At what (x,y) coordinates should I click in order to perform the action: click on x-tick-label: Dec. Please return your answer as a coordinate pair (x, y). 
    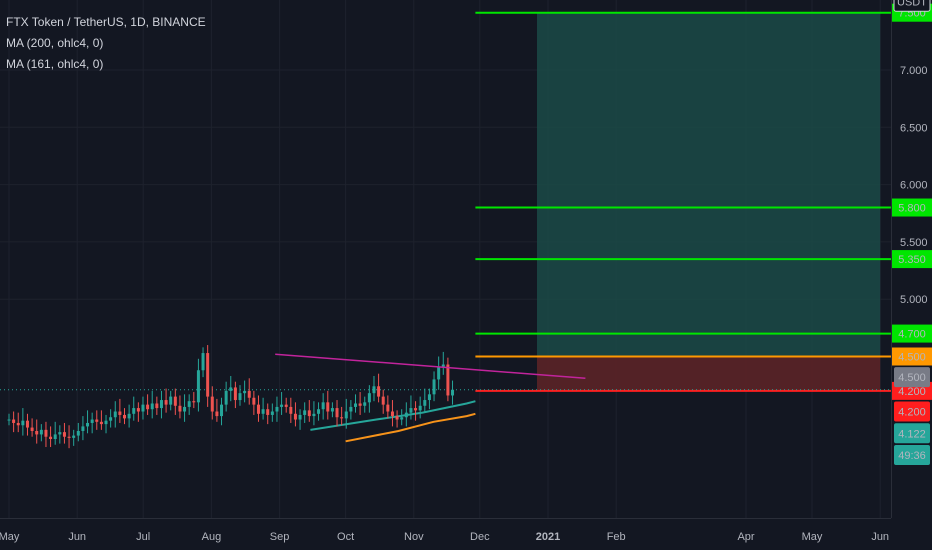
    Looking at the image, I should click on (480, 537).